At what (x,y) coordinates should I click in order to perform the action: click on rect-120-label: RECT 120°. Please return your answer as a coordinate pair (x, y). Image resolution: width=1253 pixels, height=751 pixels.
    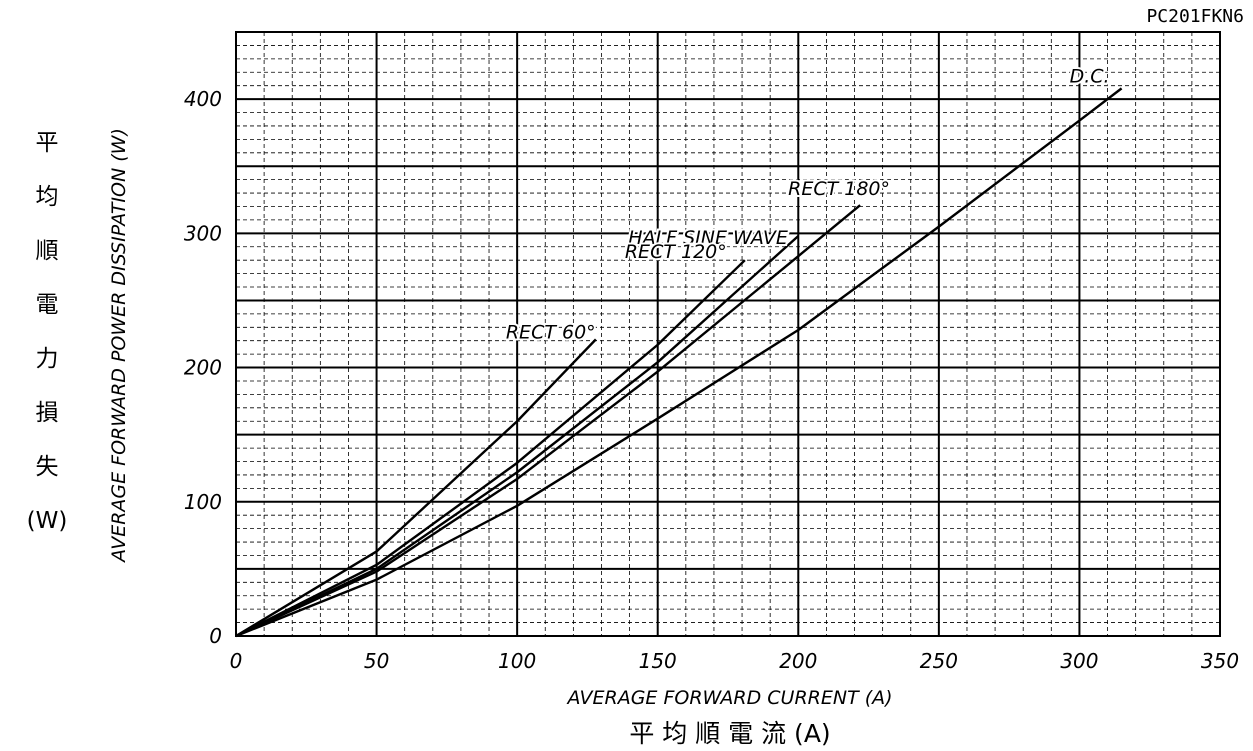
    Looking at the image, I should click on (676, 252).